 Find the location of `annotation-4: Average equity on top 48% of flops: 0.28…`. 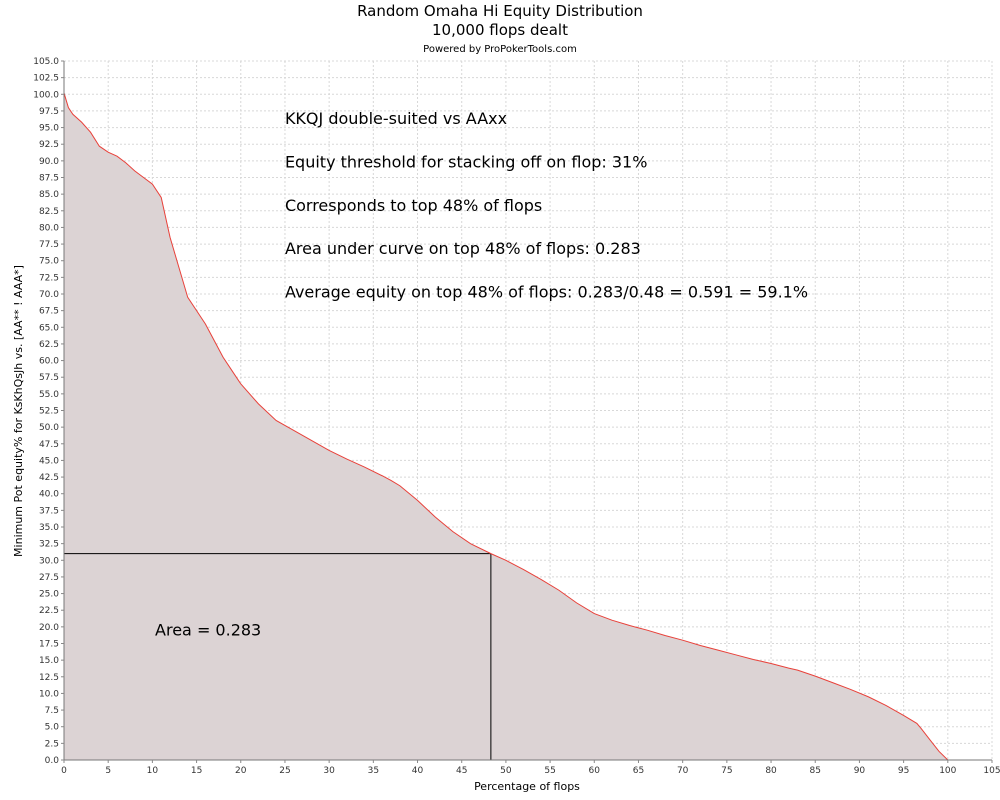

annotation-4: Average equity on top 48% of flops: 0.28… is located at coordinates (546, 291).